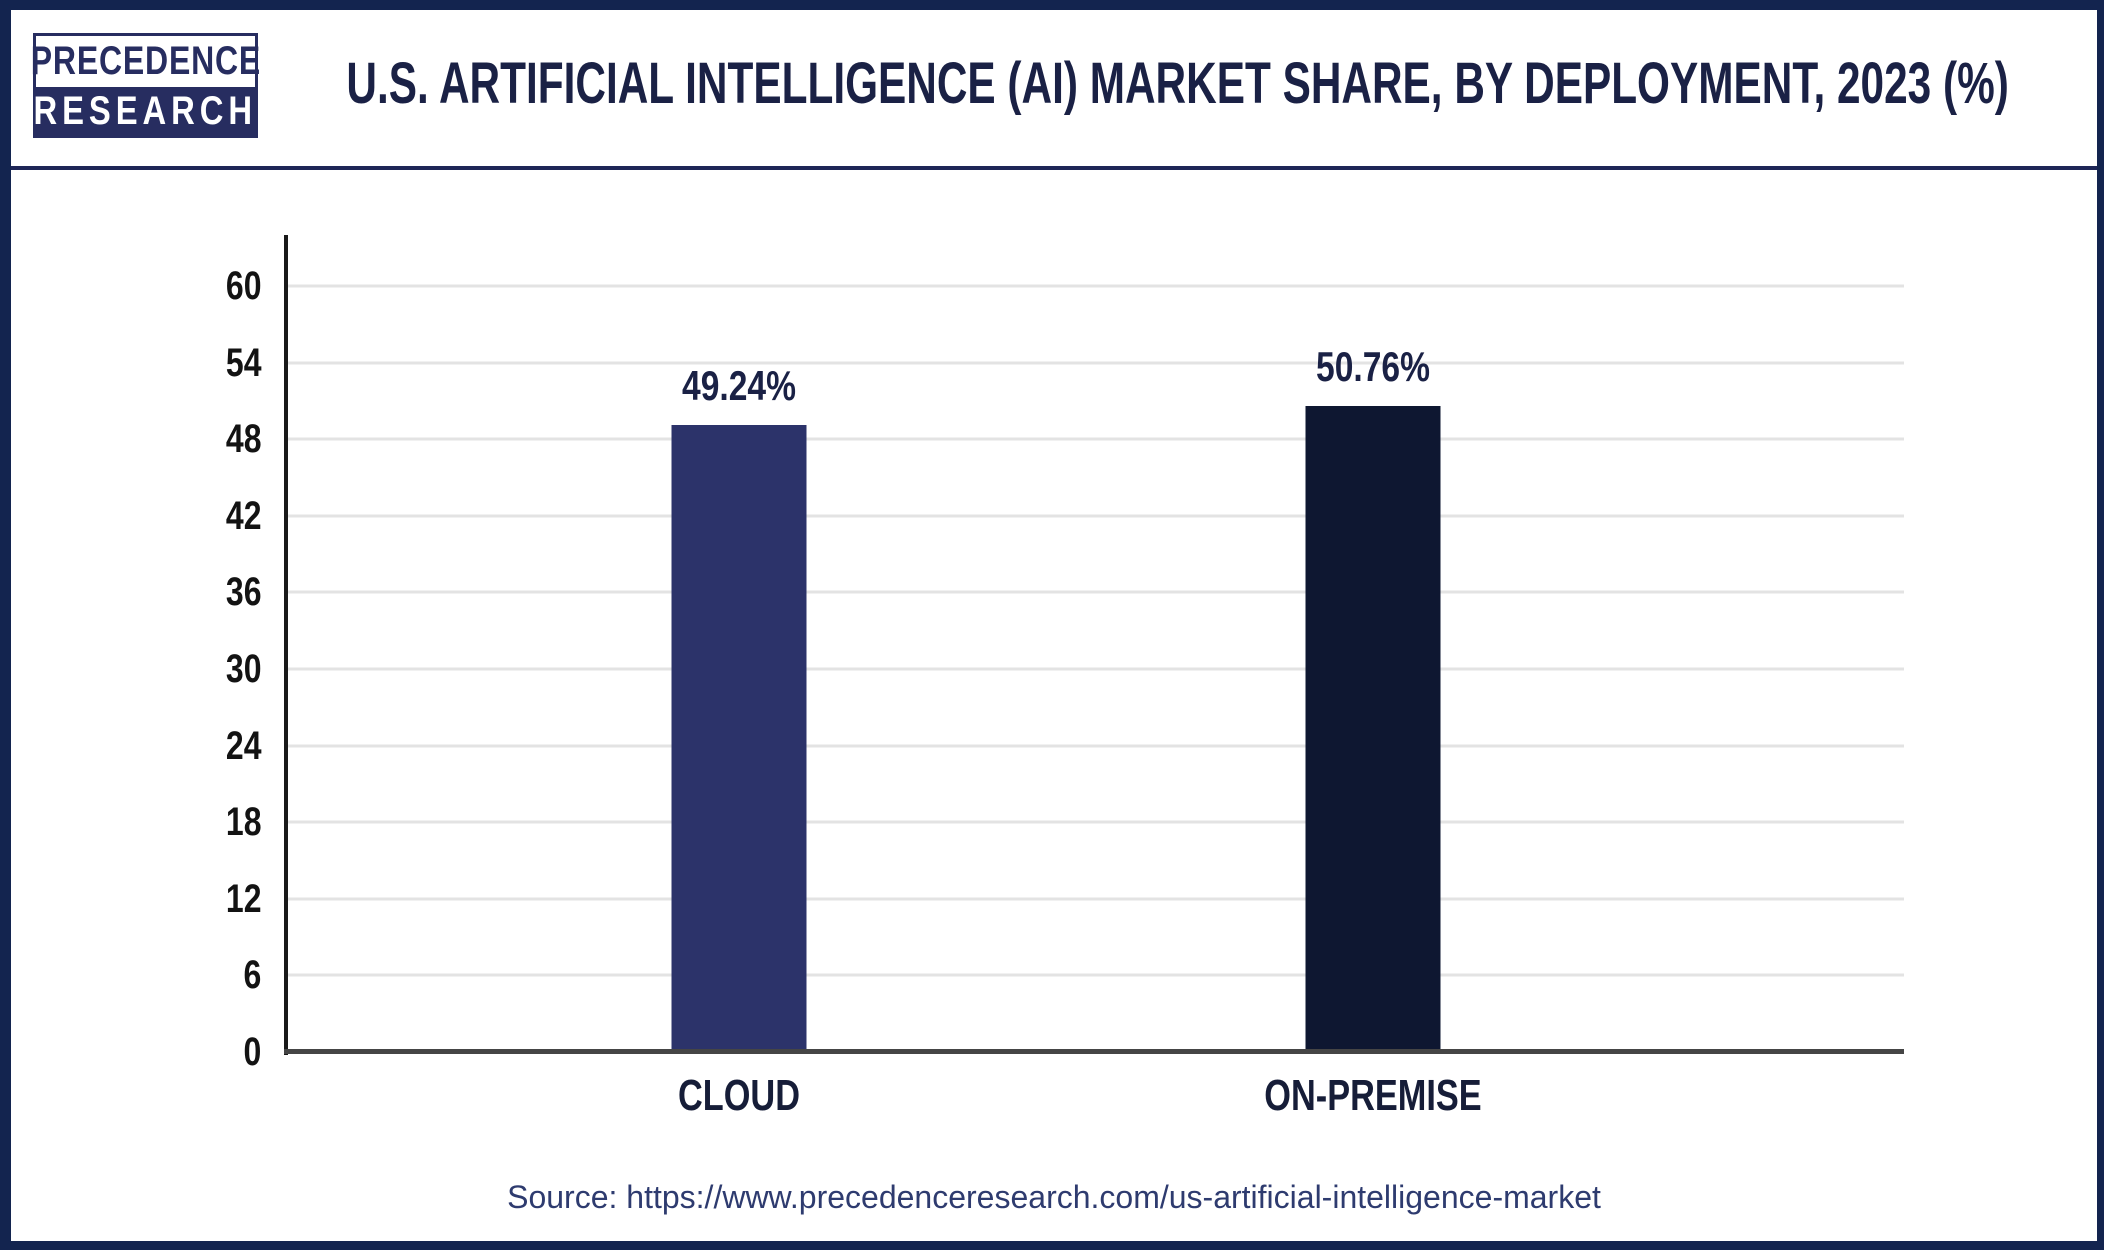 The width and height of the screenshot is (2104, 1250). Describe the element at coordinates (186, 653) in the screenshot. I see `y-axis-ticks: 0 6 12 18 24 30 36 42 48 54 60` at that location.